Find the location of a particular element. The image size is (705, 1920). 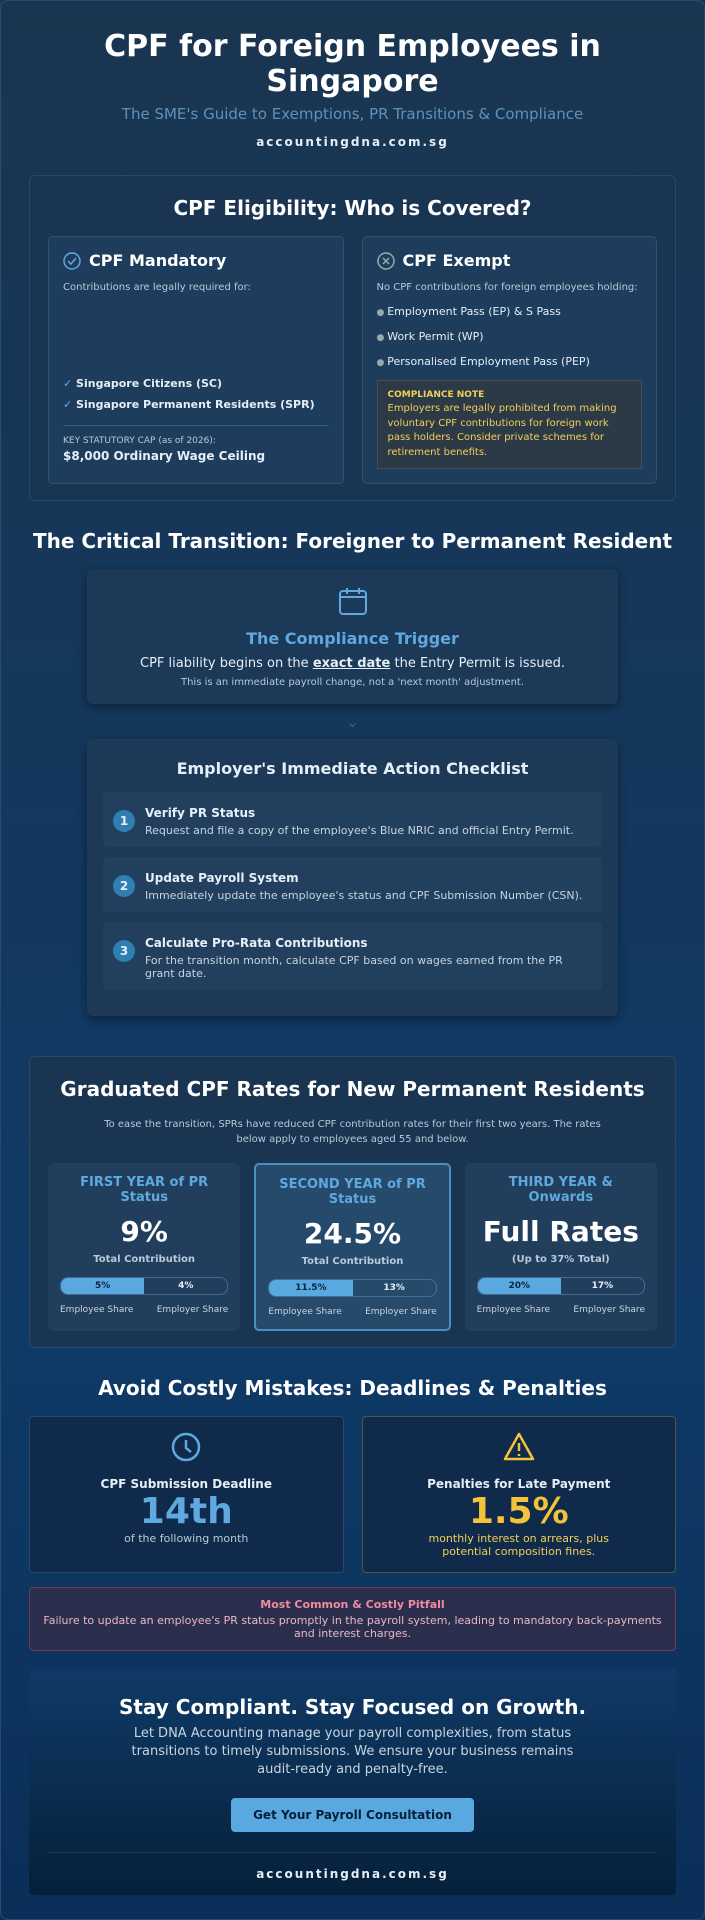

cta-title: Stay Compliant. Stay Focused on Growth. is located at coordinates (352, 1707).